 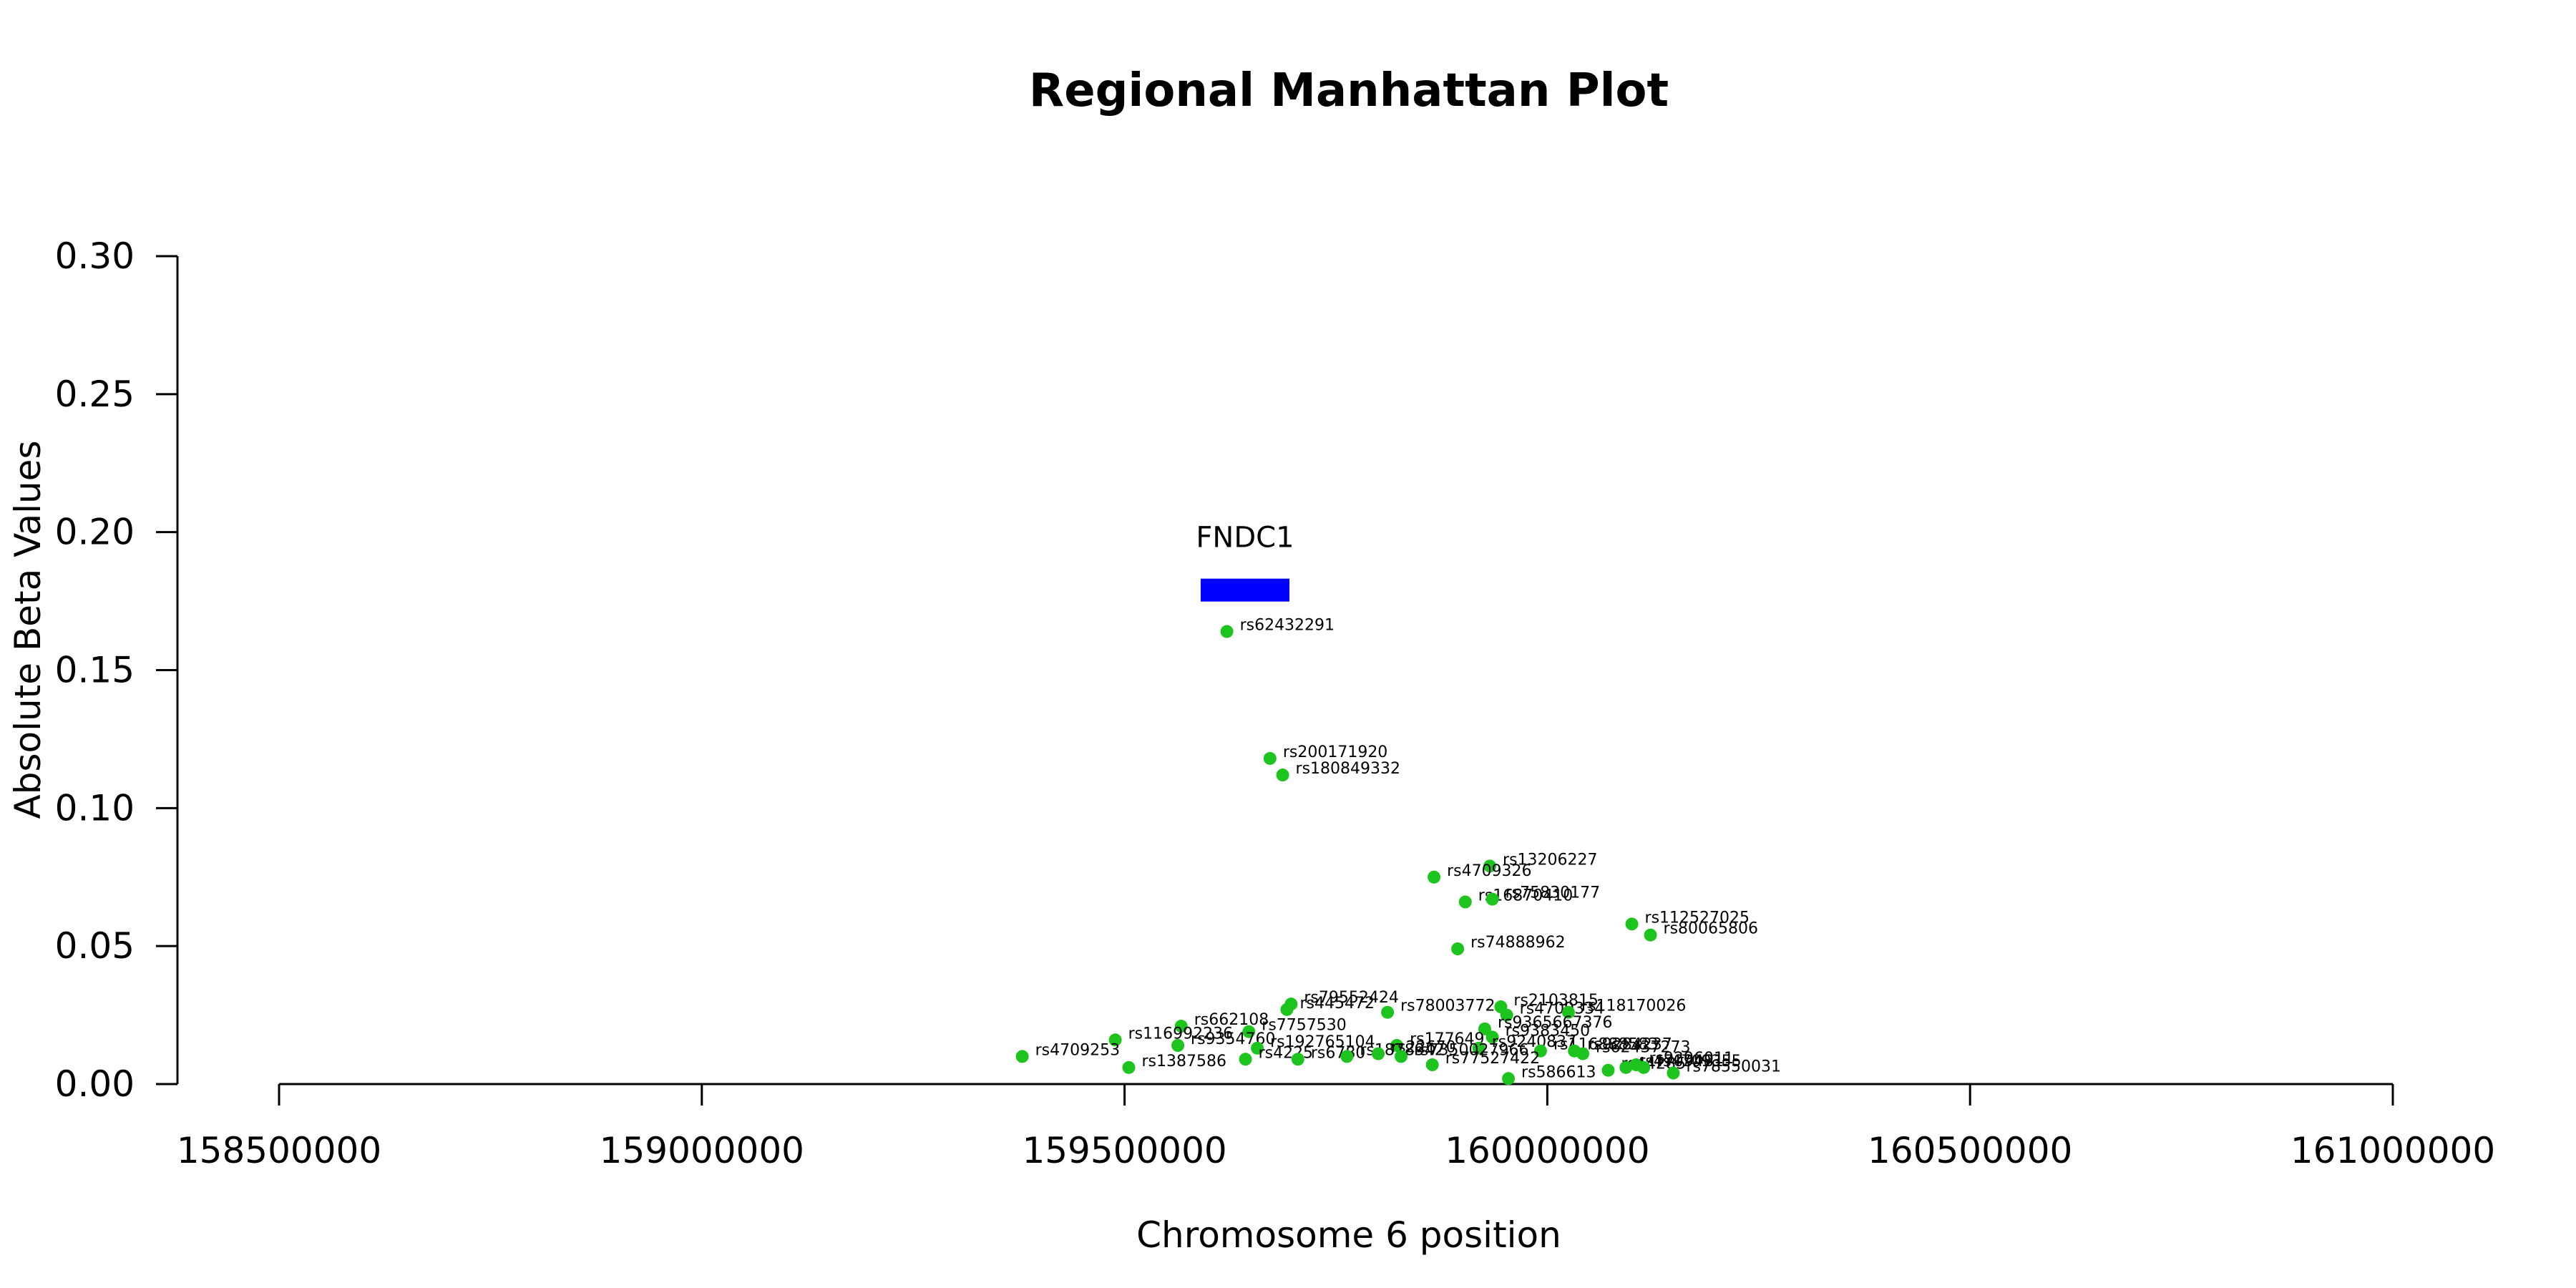 What do you see at coordinates (1348, 1235) in the screenshot?
I see `x-axis-label: Chromosome 6 position` at bounding box center [1348, 1235].